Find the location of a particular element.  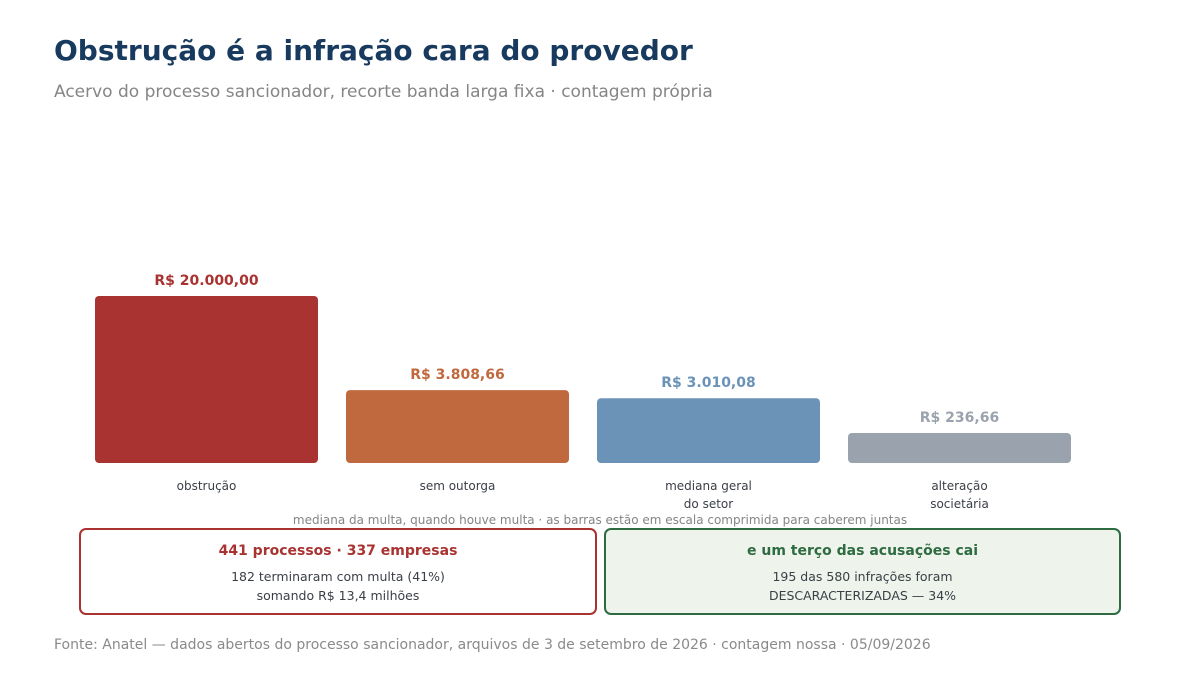

value-label-1: R$ 3.808,66 is located at coordinates (457, 375).